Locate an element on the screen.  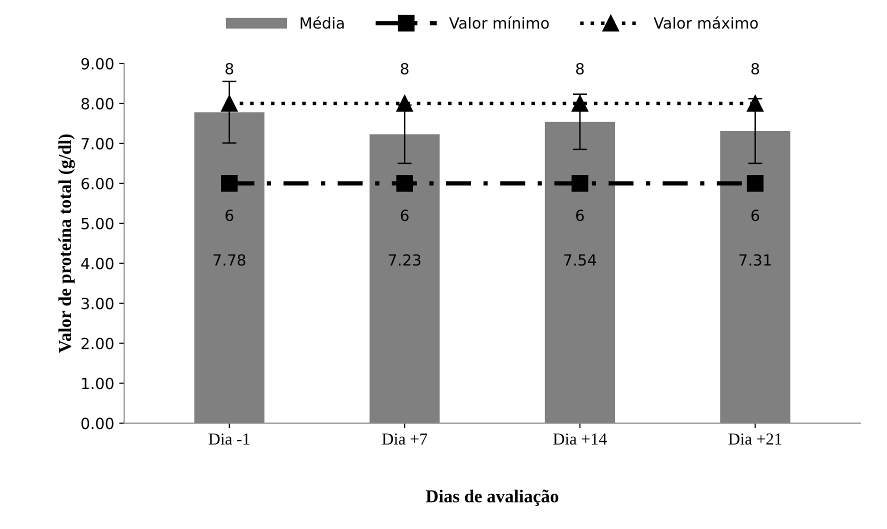
legend-label: Valor máximo is located at coordinates (706, 22).